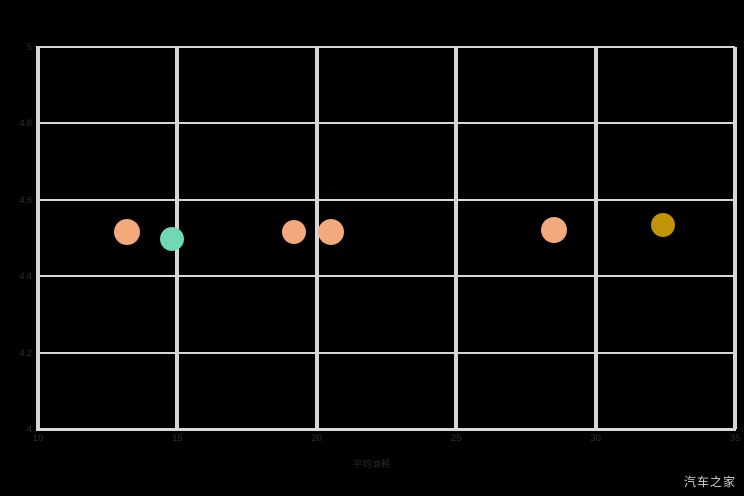 This screenshot has height=496, width=744. What do you see at coordinates (25, 124) in the screenshot?
I see `y-tick-label: 4.8` at bounding box center [25, 124].